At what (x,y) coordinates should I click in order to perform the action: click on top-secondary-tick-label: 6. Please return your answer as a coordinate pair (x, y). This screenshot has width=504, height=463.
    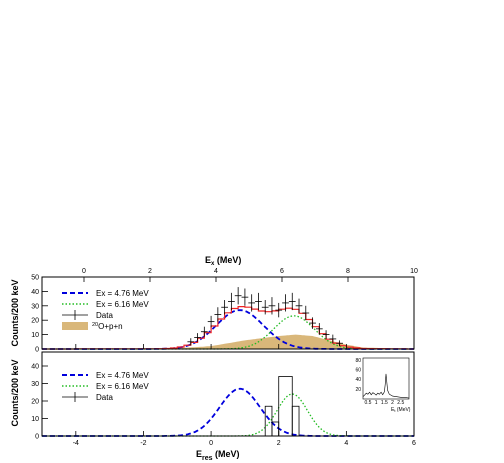
    Looking at the image, I should click on (282, 271).